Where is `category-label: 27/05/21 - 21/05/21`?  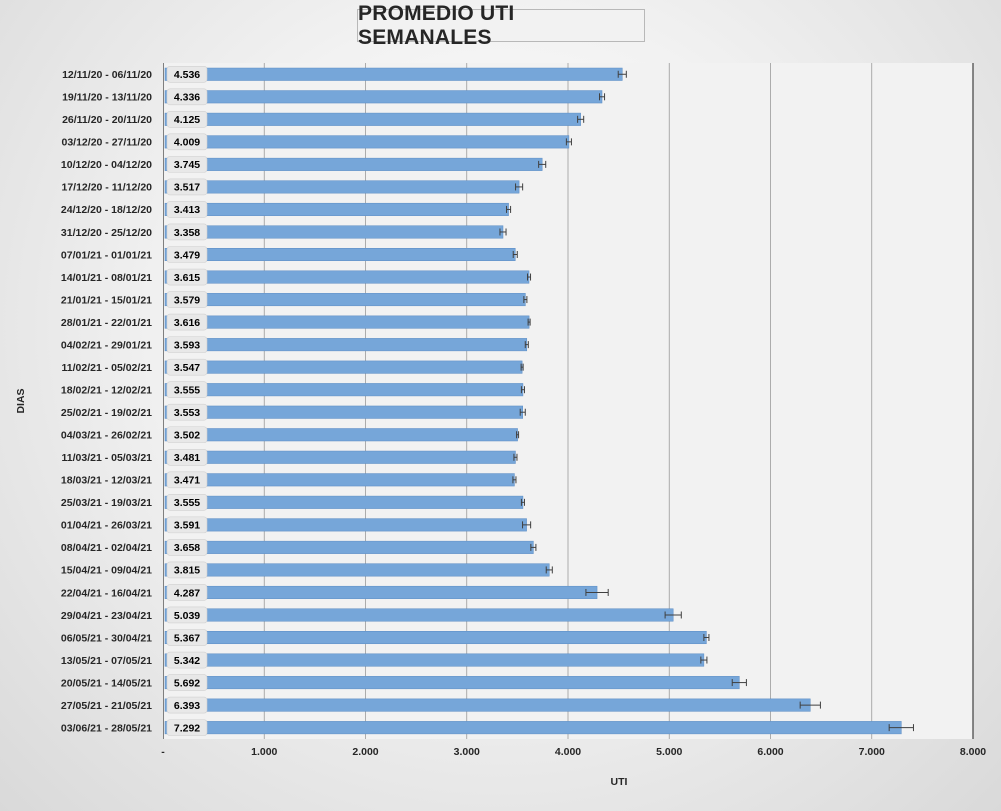 category-label: 27/05/21 - 21/05/21 is located at coordinates (106, 706).